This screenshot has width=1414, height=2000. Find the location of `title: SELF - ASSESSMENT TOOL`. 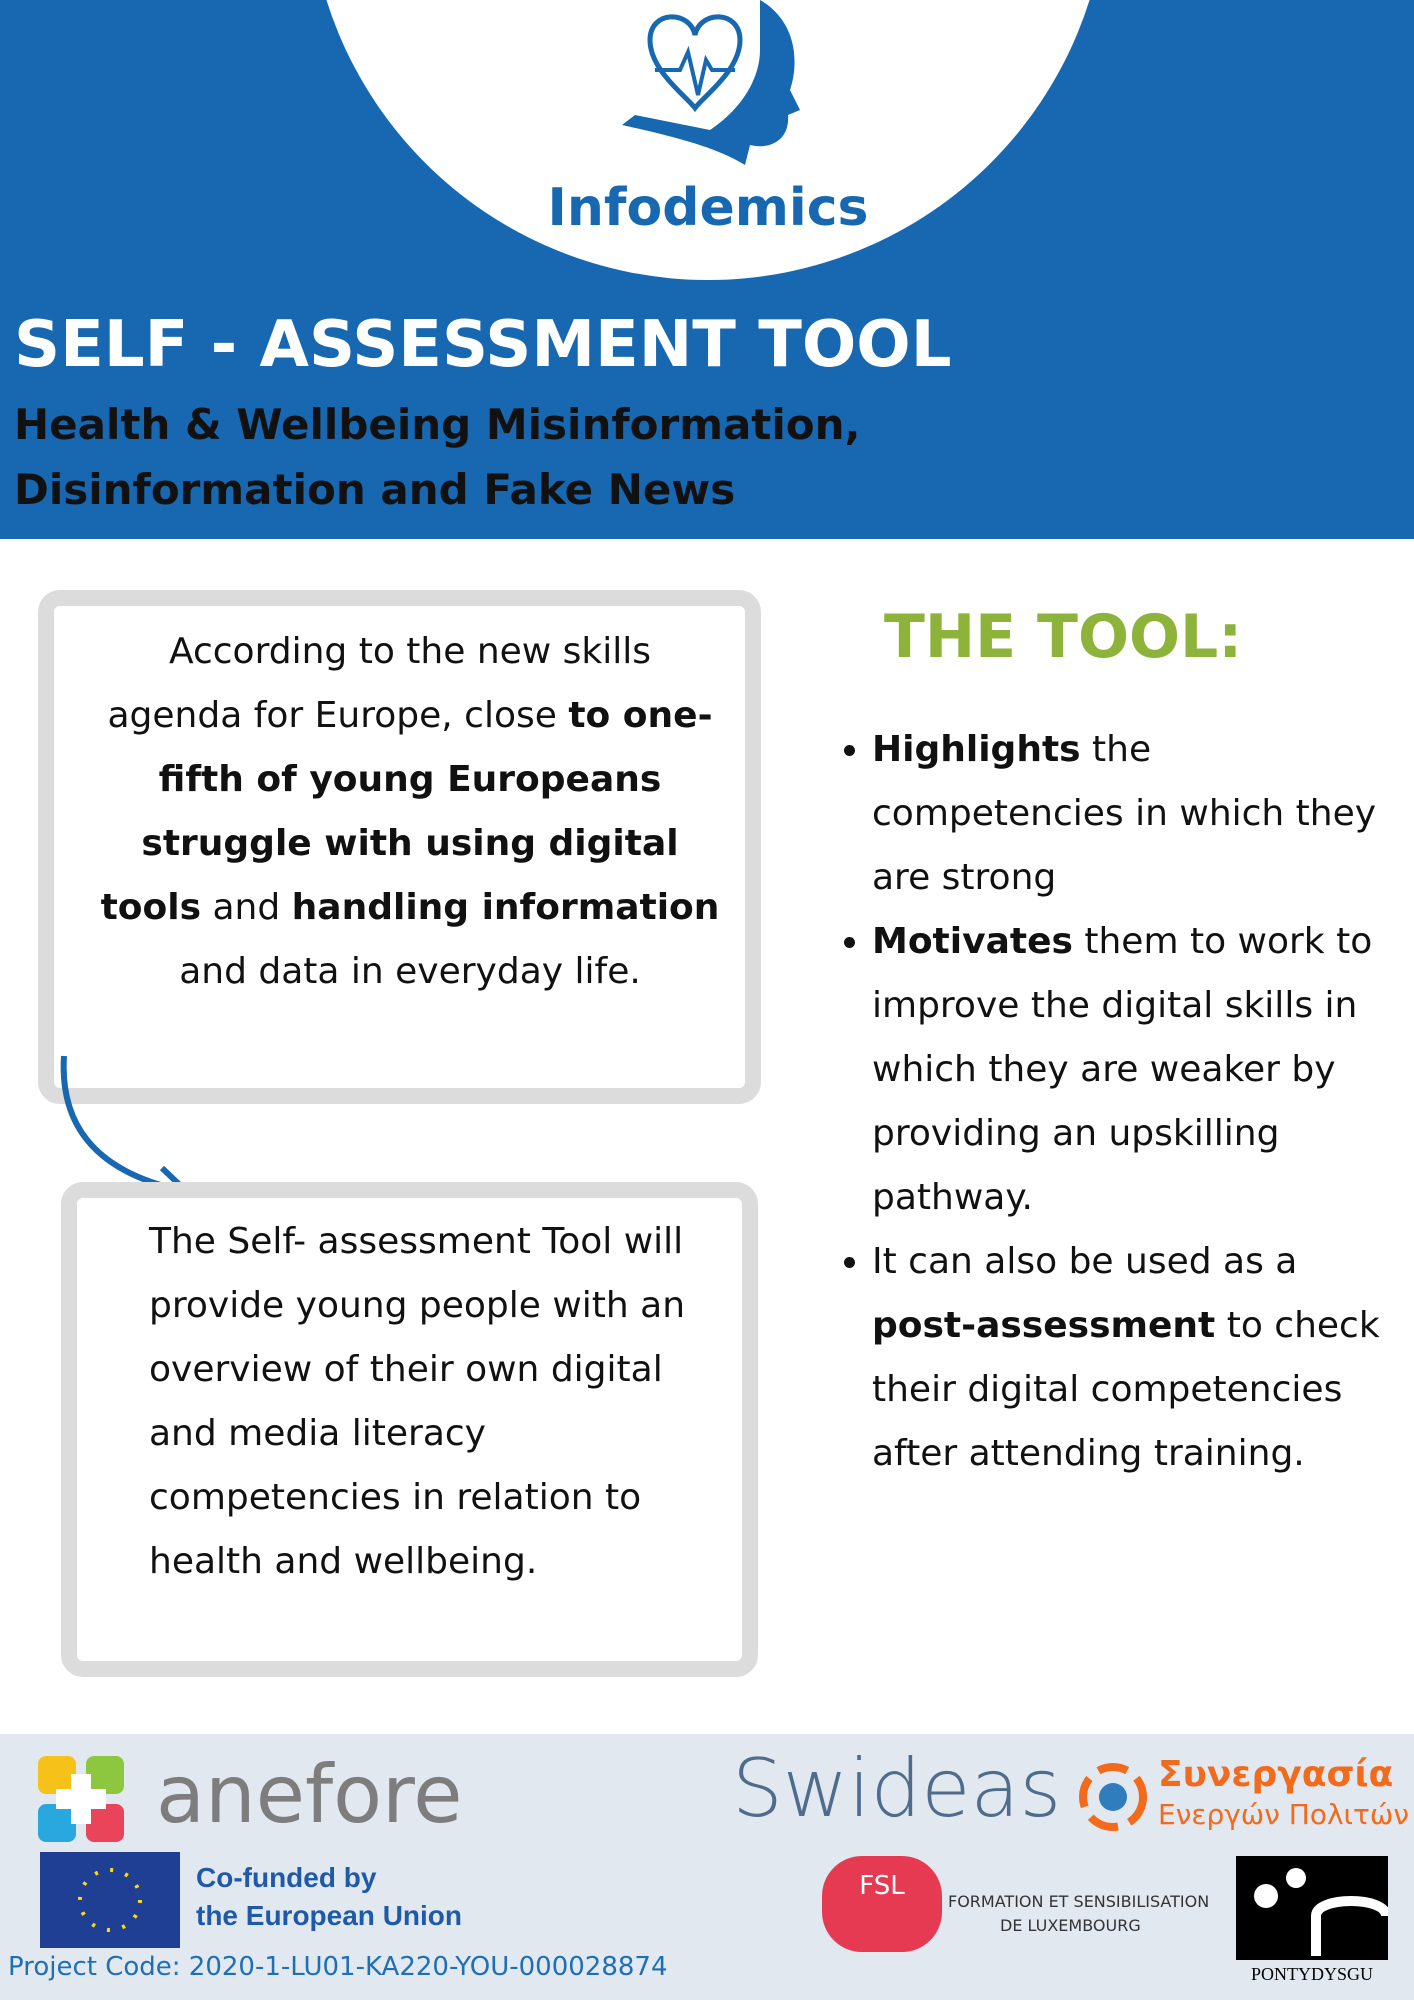

title: SELF - ASSESSMENT TOOL is located at coordinates (483, 345).